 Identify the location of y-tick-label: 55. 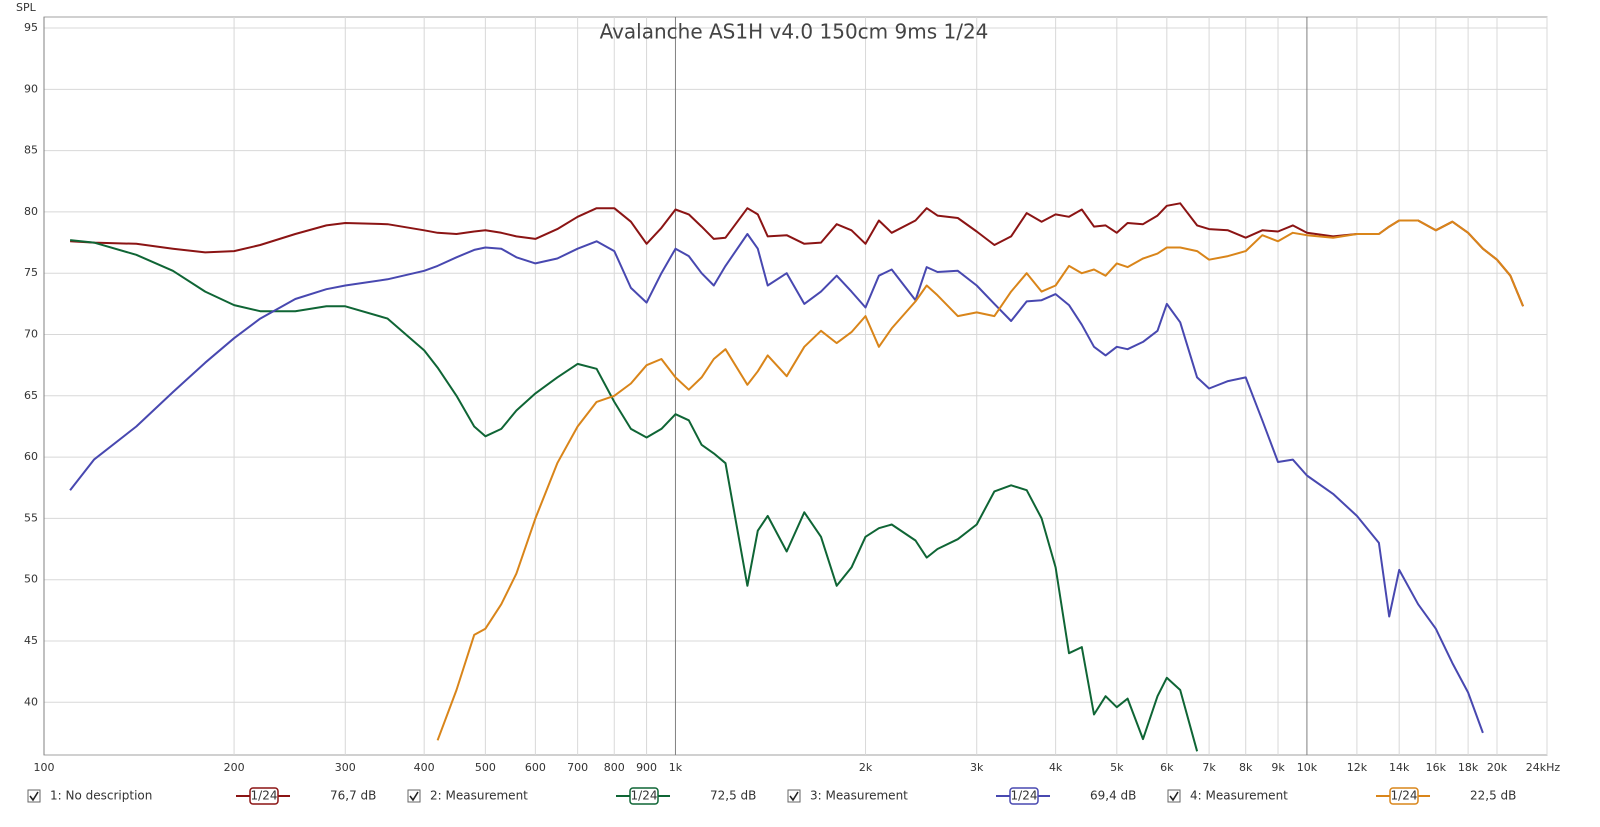
(31, 517).